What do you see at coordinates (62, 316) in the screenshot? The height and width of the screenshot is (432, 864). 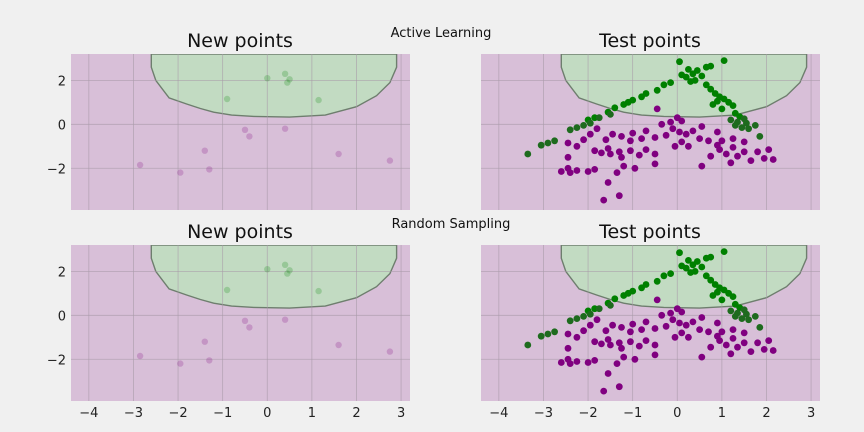 I see `random-new-y-tick-label-1: 0` at bounding box center [62, 316].